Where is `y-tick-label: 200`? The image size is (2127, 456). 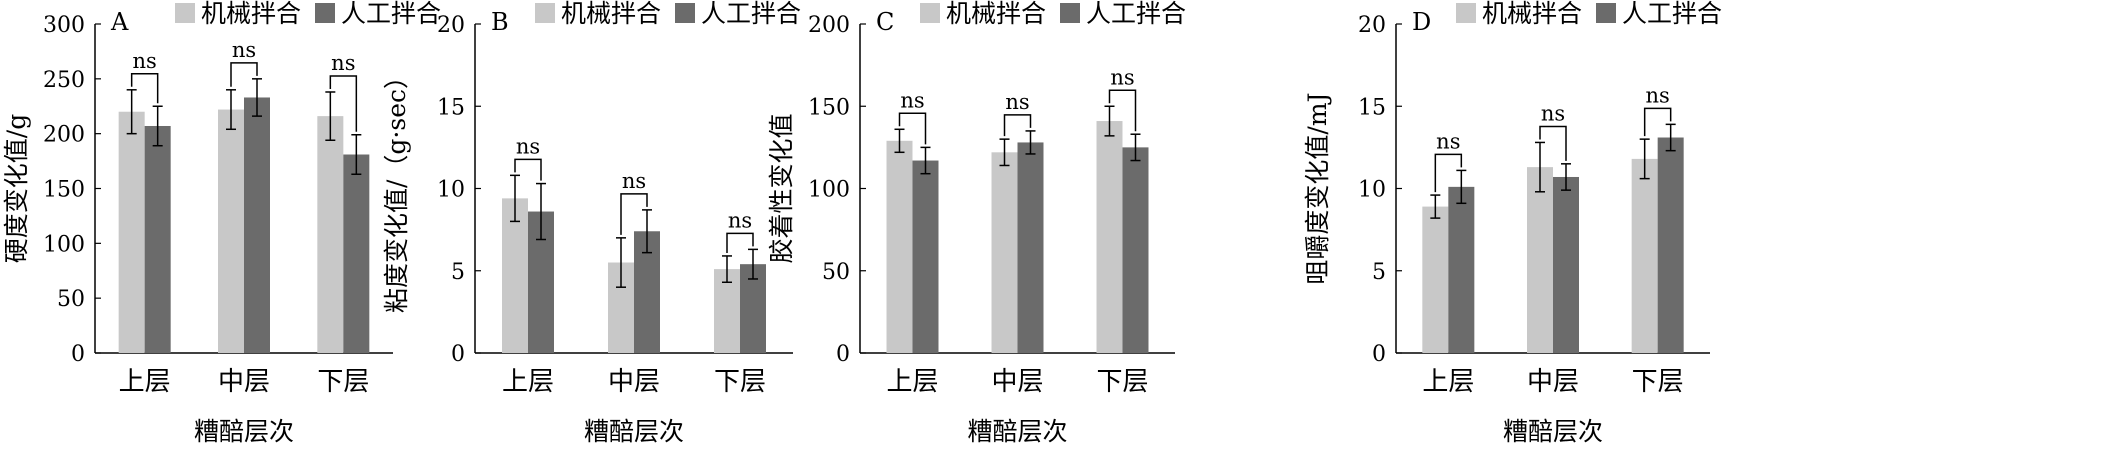 y-tick-label: 200 is located at coordinates (64, 135).